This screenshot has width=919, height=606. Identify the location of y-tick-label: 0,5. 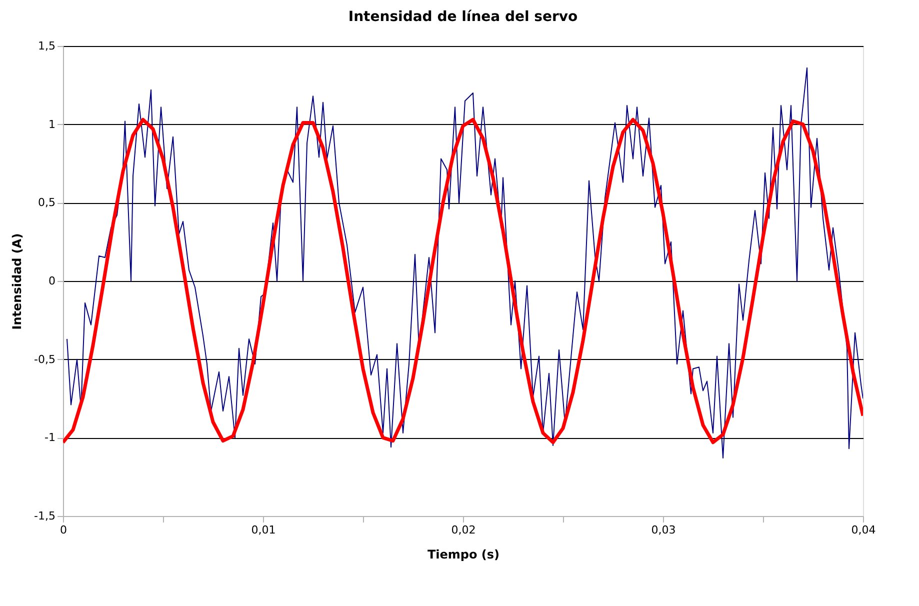
(47, 203).